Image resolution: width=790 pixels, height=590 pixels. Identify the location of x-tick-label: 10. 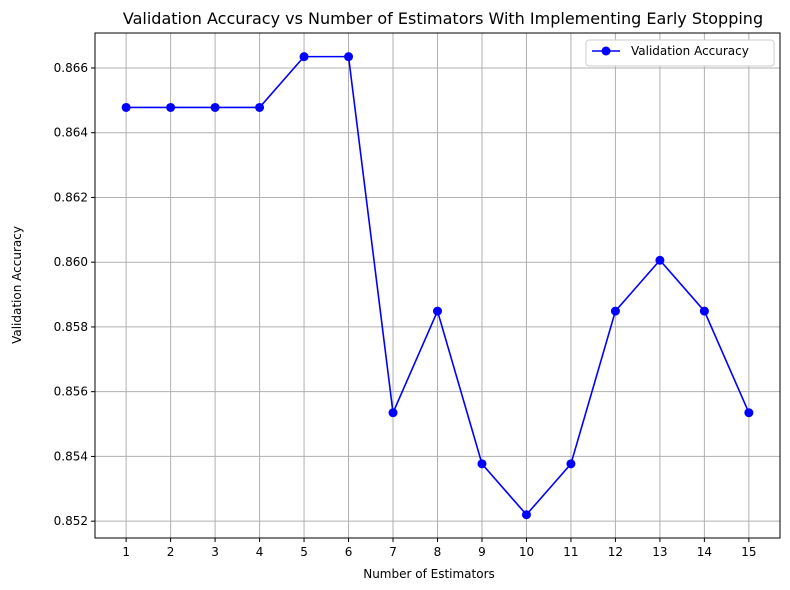
(526, 552).